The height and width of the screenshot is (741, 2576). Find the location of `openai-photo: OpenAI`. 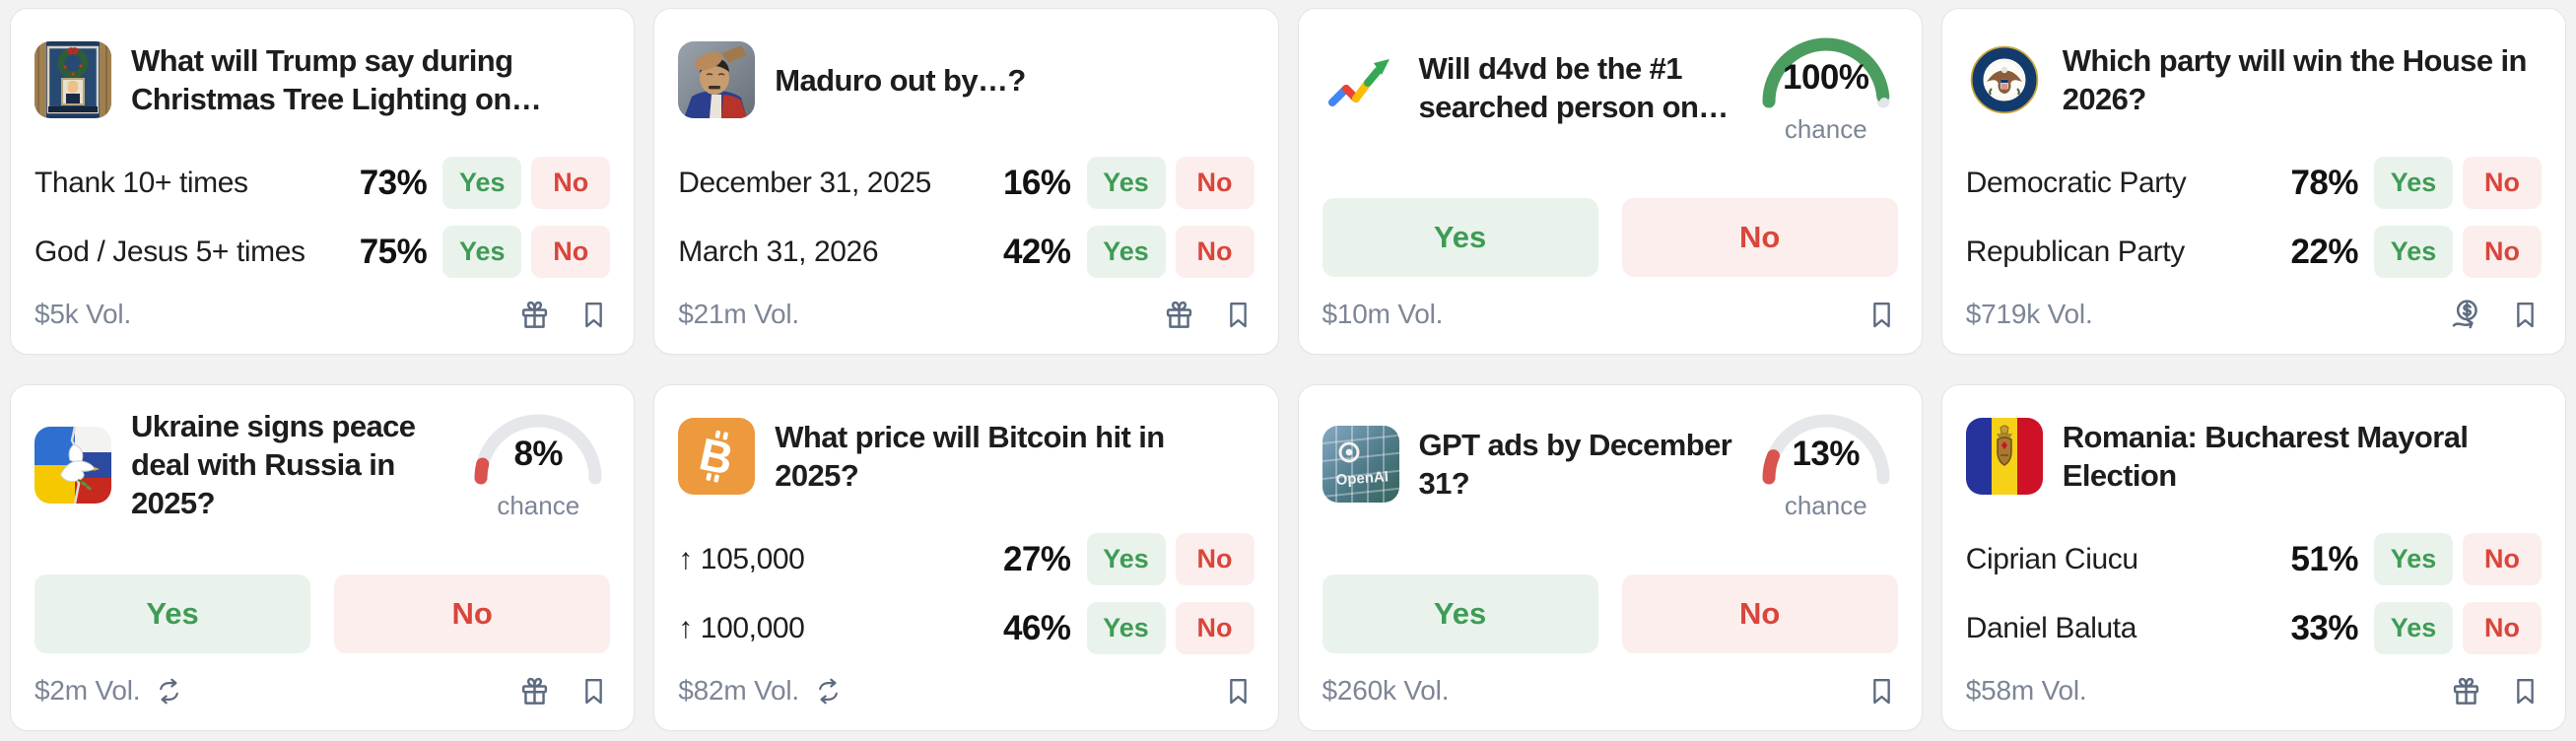

openai-photo: OpenAI is located at coordinates (1360, 464).